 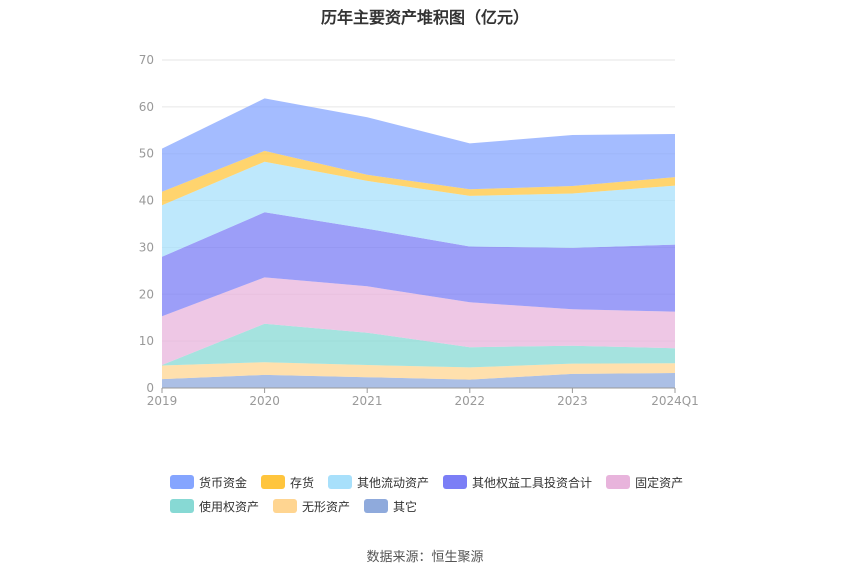 I want to click on legend-item: 固定资产, so click(x=644, y=482).